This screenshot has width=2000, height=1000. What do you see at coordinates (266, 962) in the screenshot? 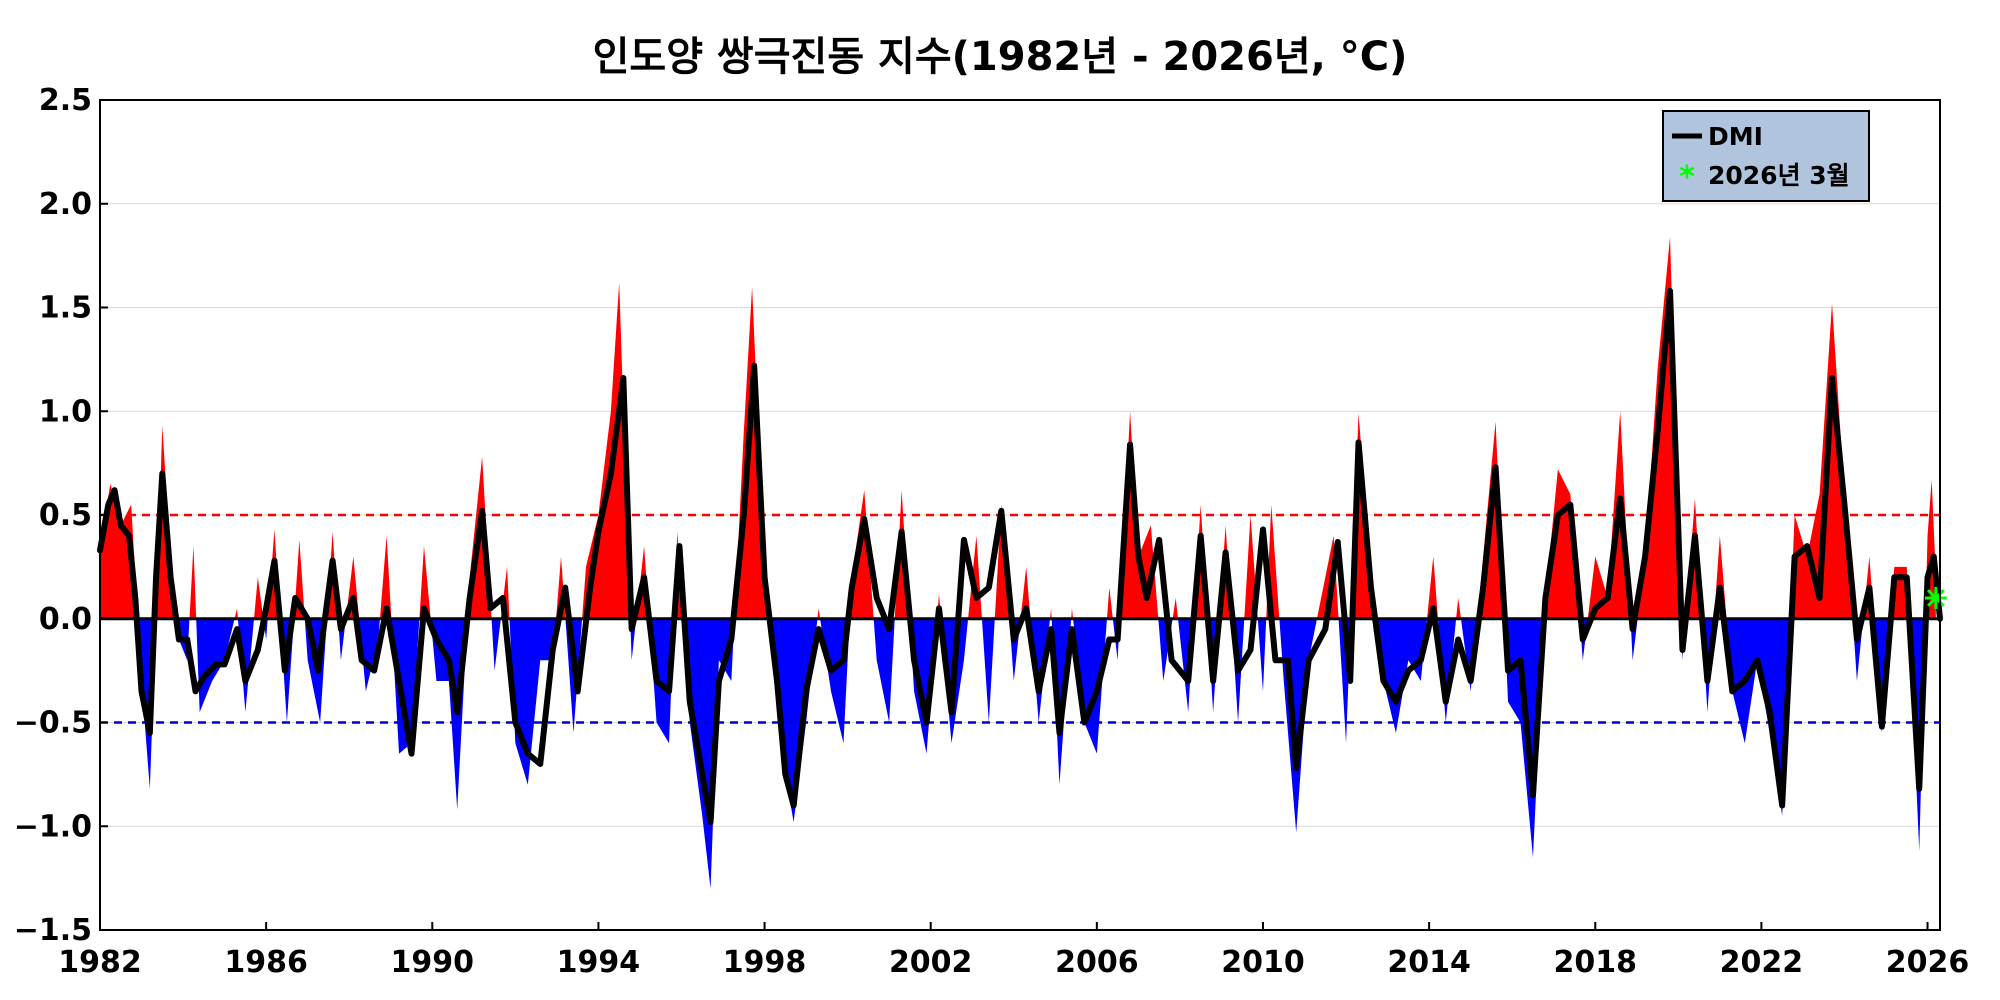
I see `x-tick-label: 1986` at bounding box center [266, 962].